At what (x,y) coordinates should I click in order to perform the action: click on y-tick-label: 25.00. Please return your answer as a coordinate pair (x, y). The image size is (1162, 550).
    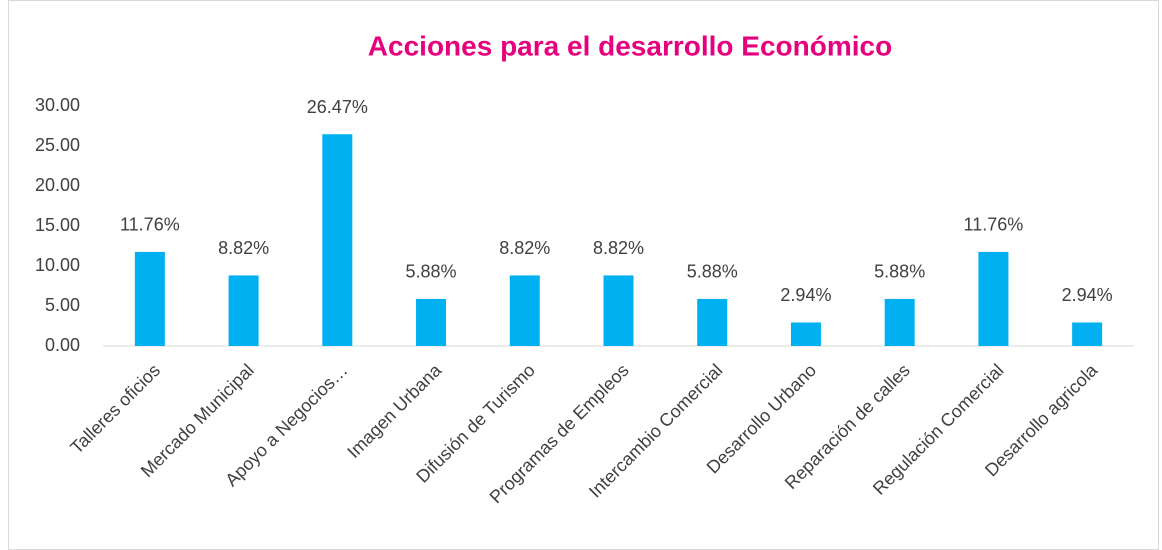
    Looking at the image, I should click on (57, 145).